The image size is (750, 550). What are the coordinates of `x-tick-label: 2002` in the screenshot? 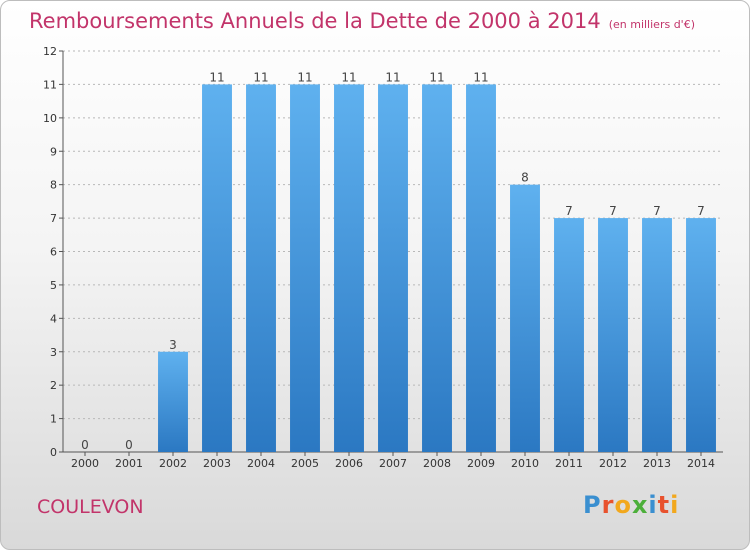 It's located at (173, 463).